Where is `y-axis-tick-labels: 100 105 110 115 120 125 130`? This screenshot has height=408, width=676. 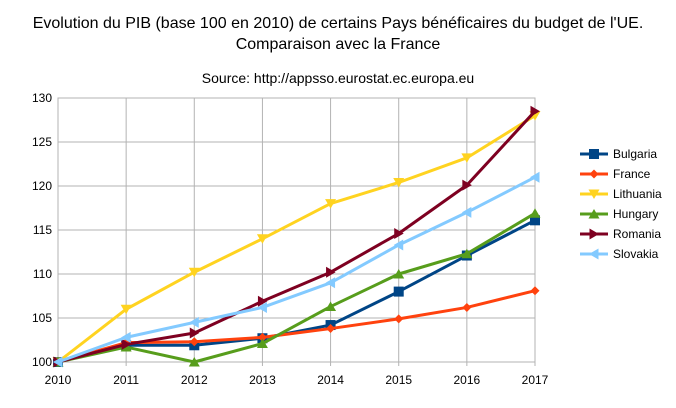
y-axis-tick-labels: 100 105 110 115 120 125 130 is located at coordinates (42, 230).